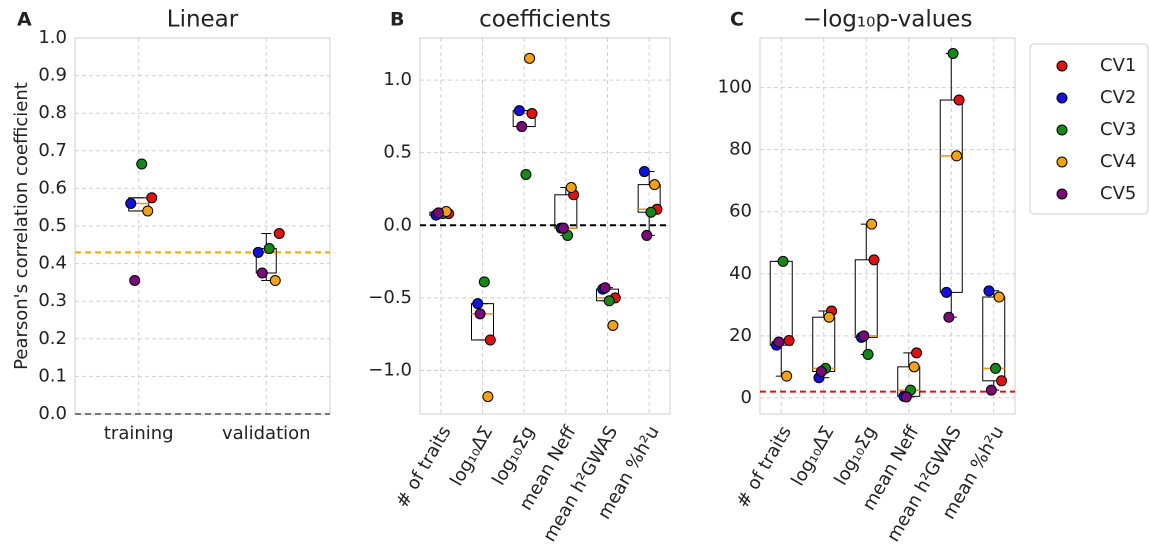 This screenshot has height=544, width=1149. What do you see at coordinates (888, 20) in the screenshot?
I see `panel-title: −log₁₀p-values` at bounding box center [888, 20].